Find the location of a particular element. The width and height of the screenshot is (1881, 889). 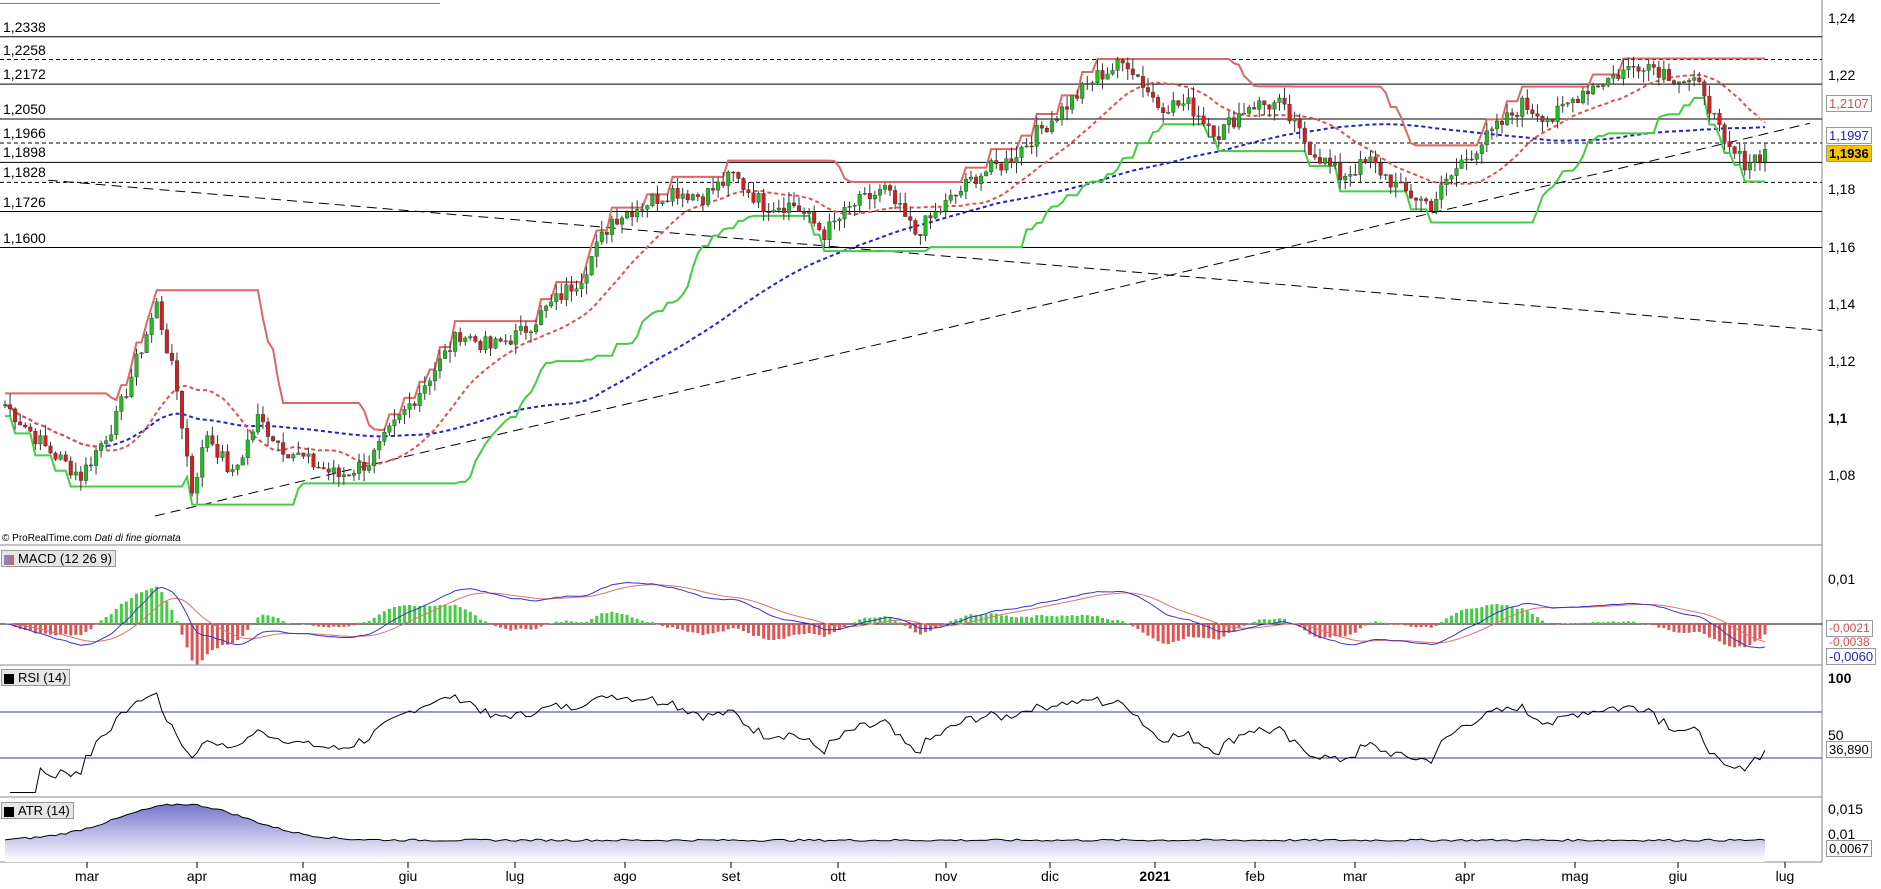

atr-title: ATR (14) is located at coordinates (37, 810).